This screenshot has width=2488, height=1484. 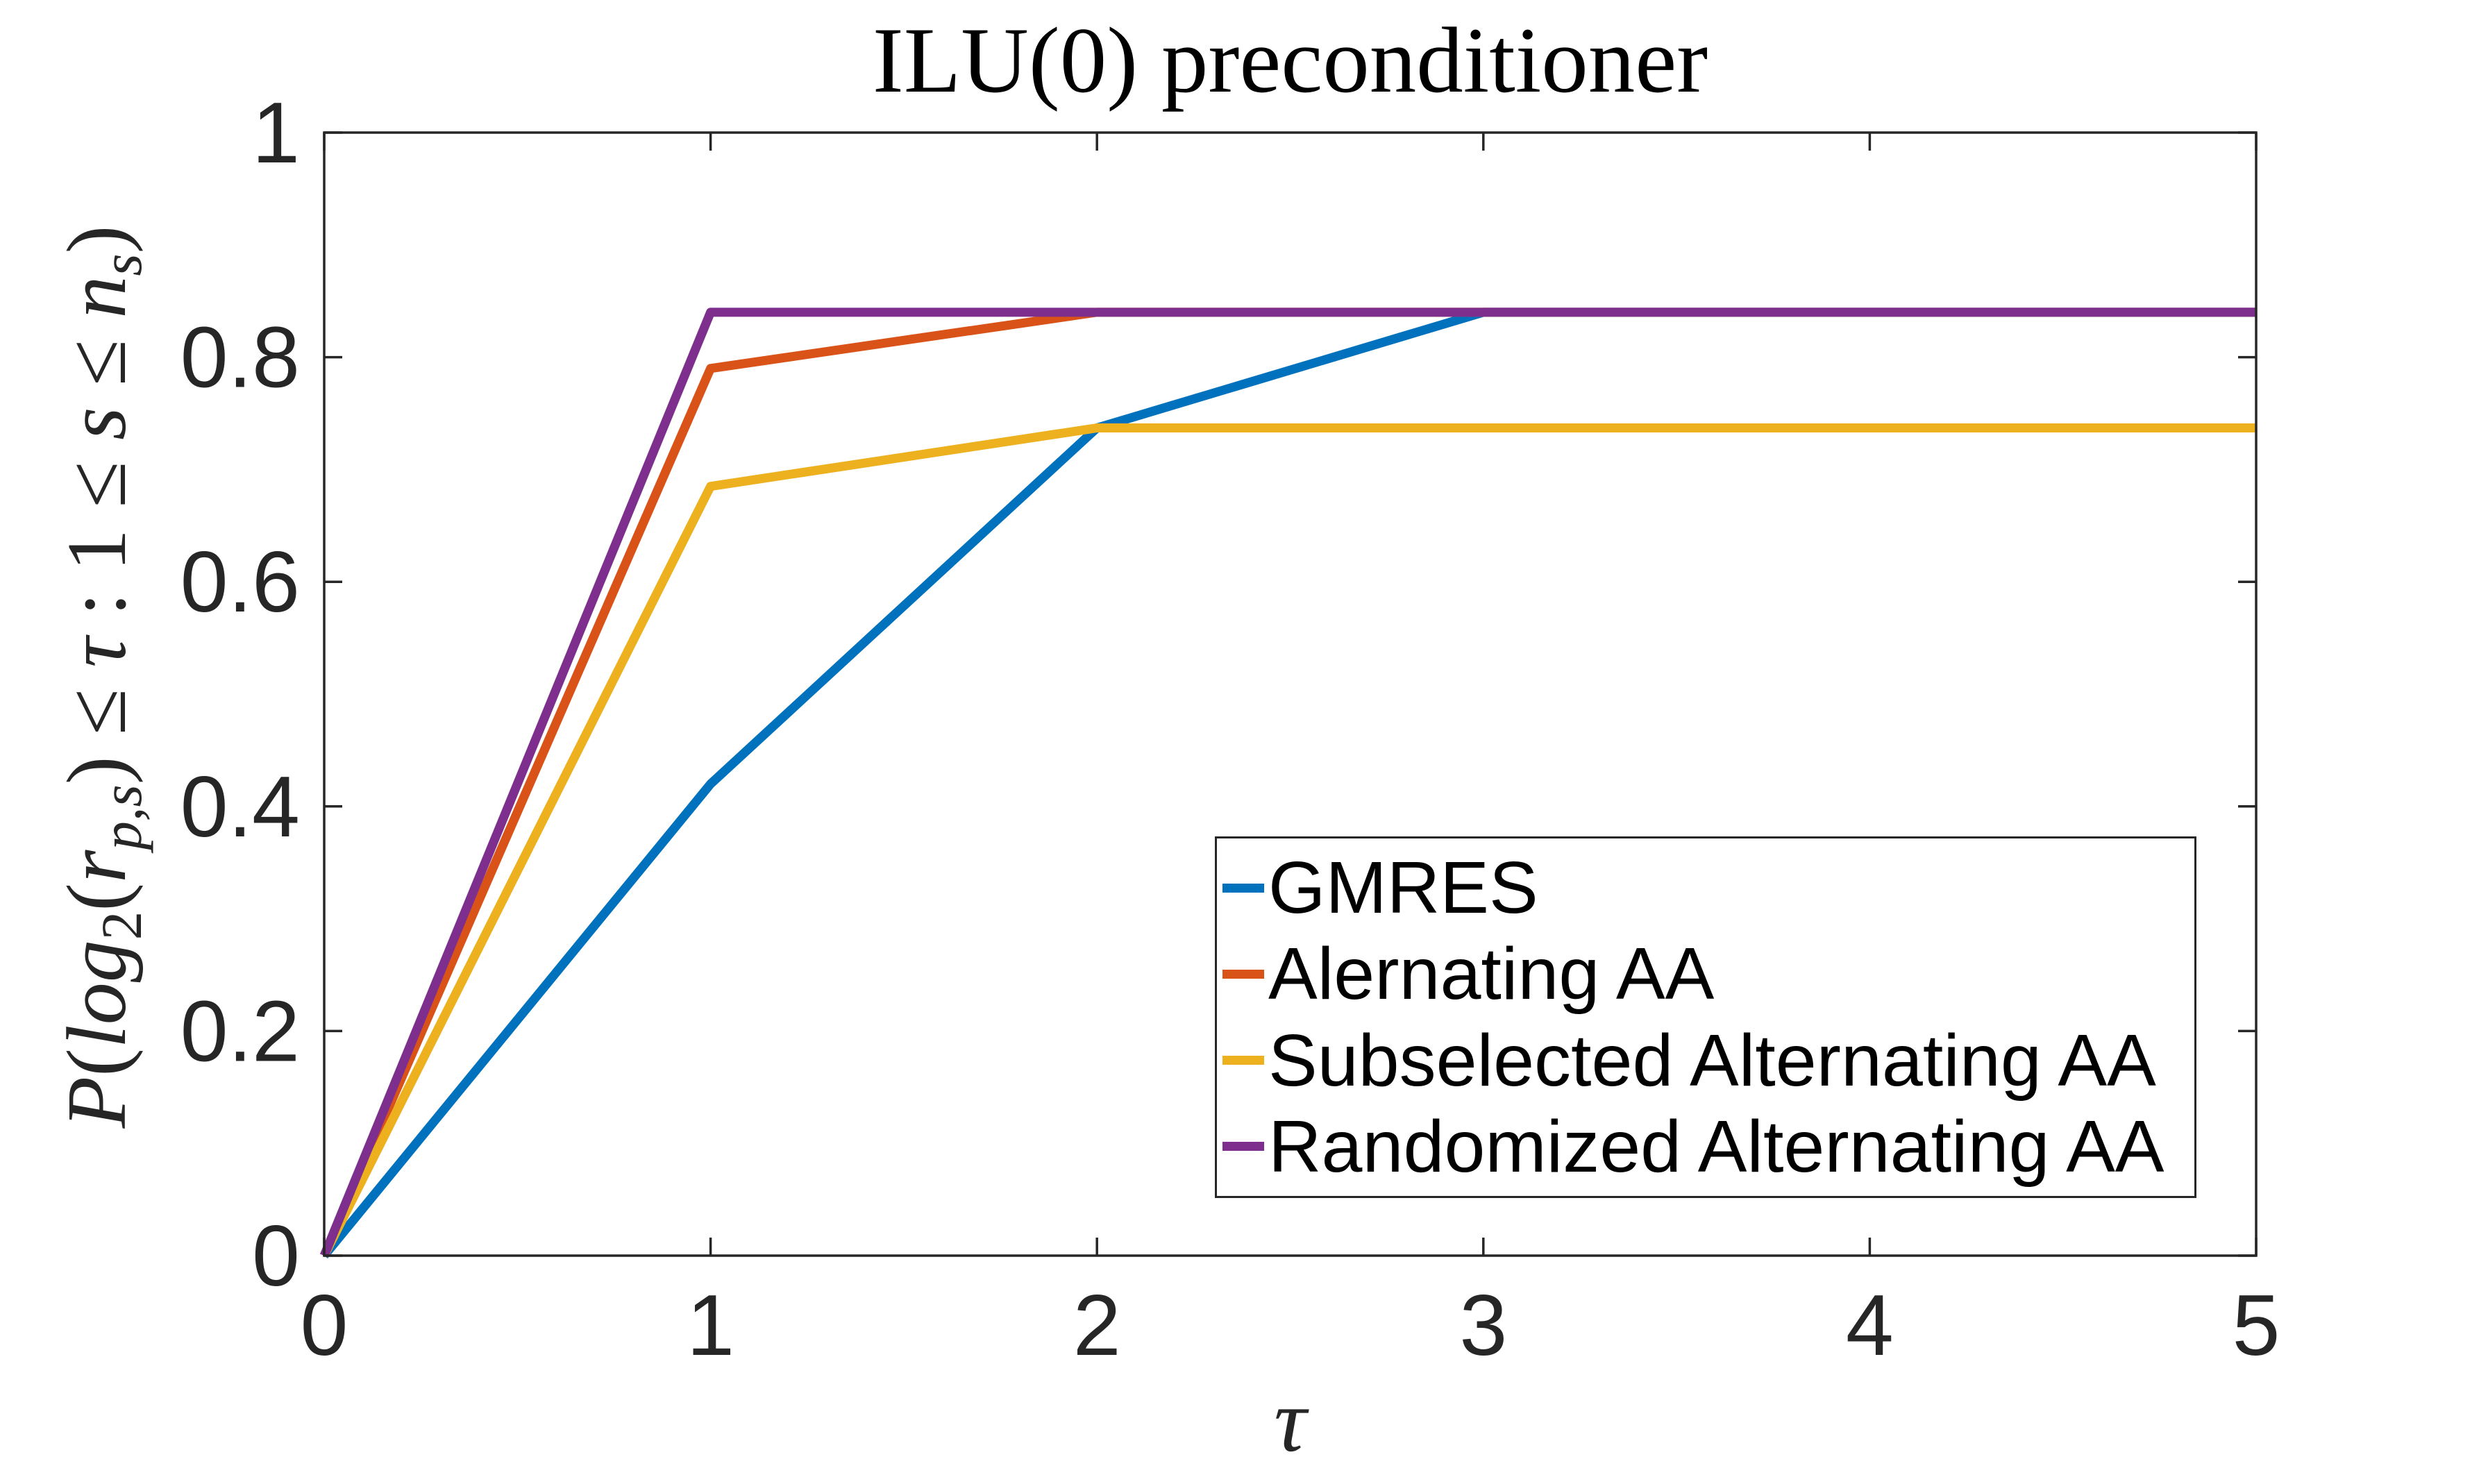 What do you see at coordinates (122, 926) in the screenshot?
I see `y-axis-label-run: 2` at bounding box center [122, 926].